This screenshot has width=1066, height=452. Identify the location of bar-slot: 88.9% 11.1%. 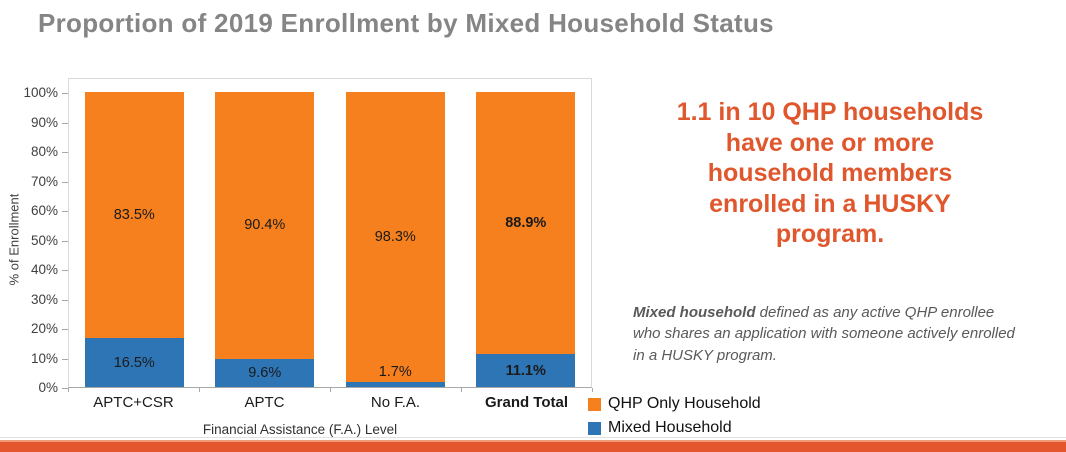
(526, 239).